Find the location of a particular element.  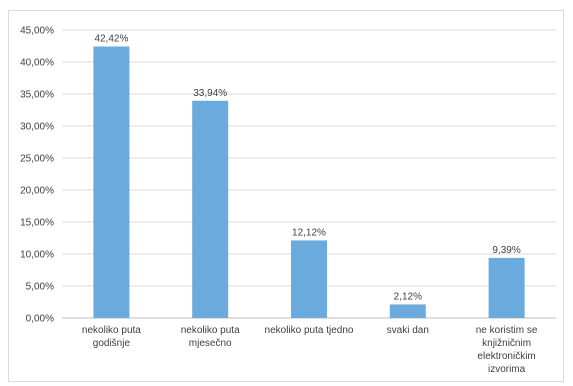

x-category-label: nekoliko puta tjedno is located at coordinates (309, 330).